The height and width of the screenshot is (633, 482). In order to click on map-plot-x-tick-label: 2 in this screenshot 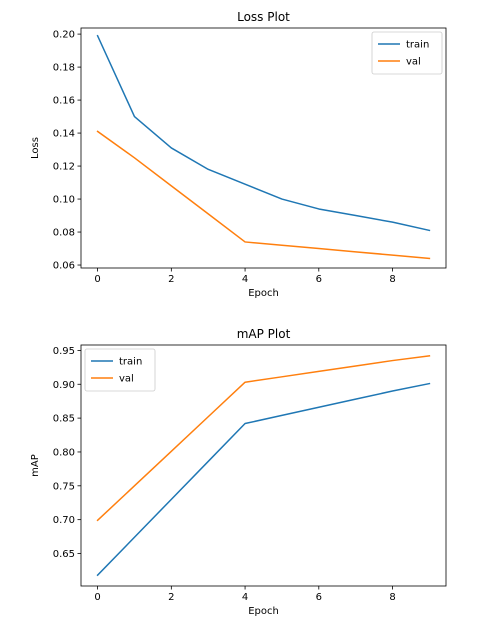, I will do `click(171, 597)`.